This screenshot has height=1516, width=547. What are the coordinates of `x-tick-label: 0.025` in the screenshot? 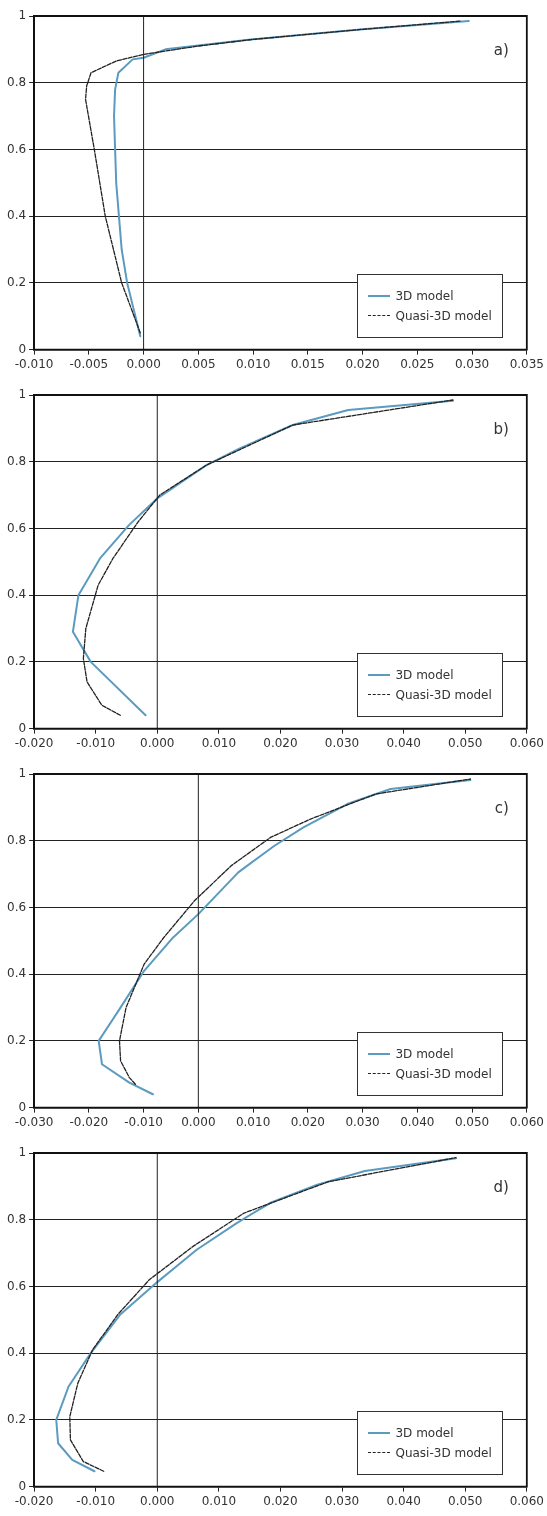 It's located at (417, 363).